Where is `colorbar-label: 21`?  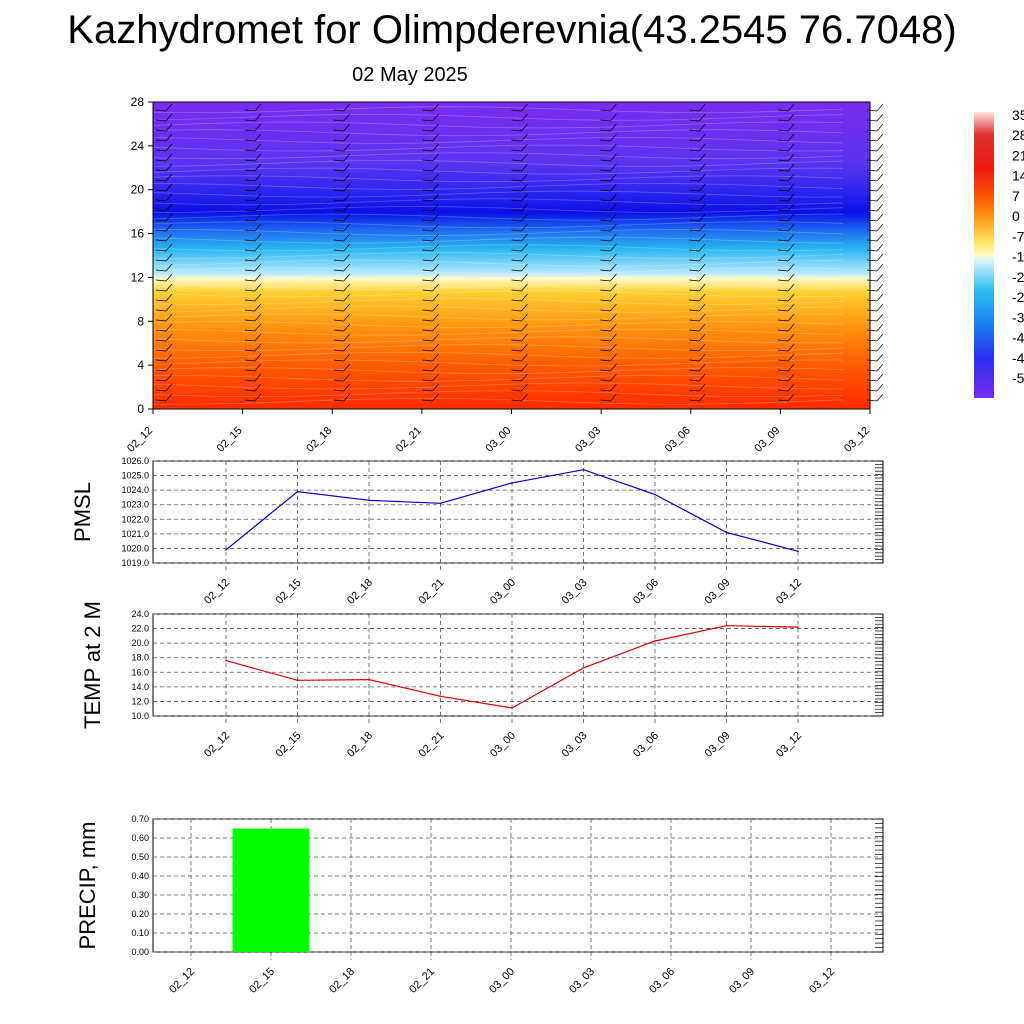
colorbar-label: 21 is located at coordinates (1018, 155).